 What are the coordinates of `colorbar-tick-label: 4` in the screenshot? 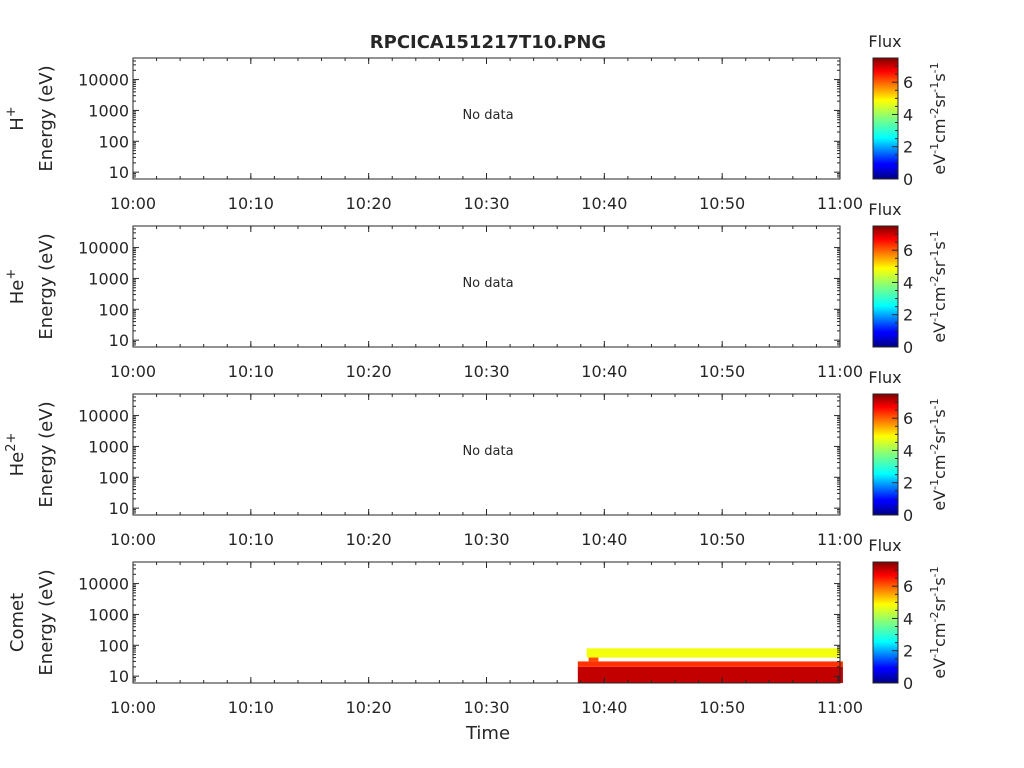 It's located at (908, 114).